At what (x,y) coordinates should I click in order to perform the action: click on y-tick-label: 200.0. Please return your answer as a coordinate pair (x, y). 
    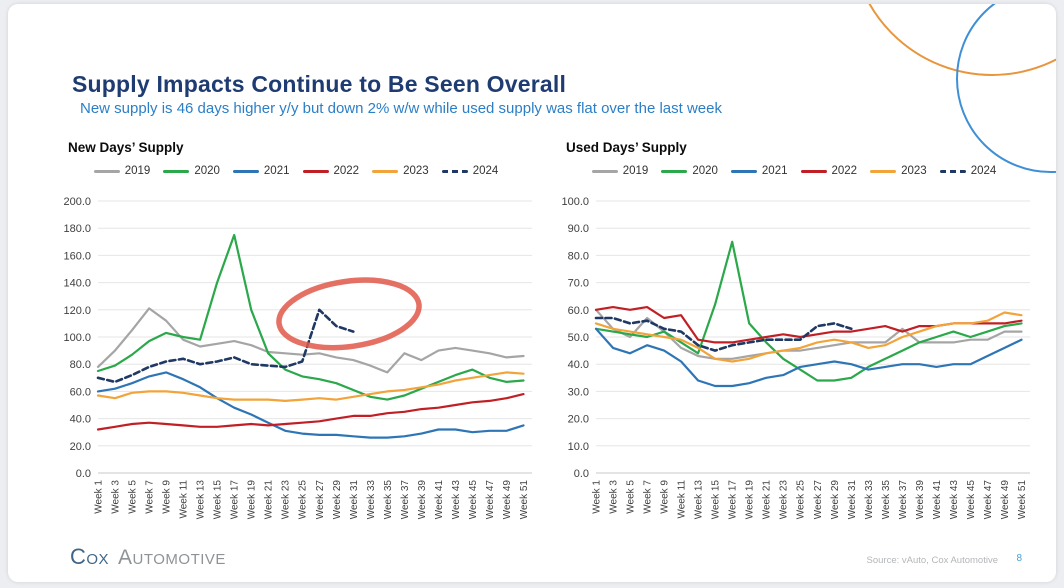
    Looking at the image, I should click on (77, 202).